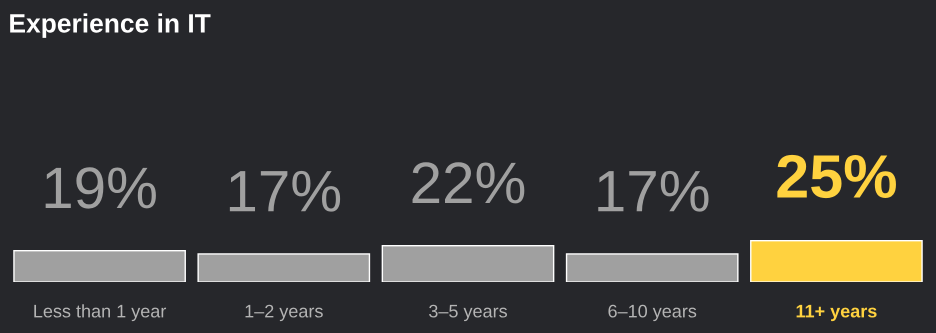 This screenshot has height=333, width=936. I want to click on x-tick-label: 3–5 years, so click(468, 313).